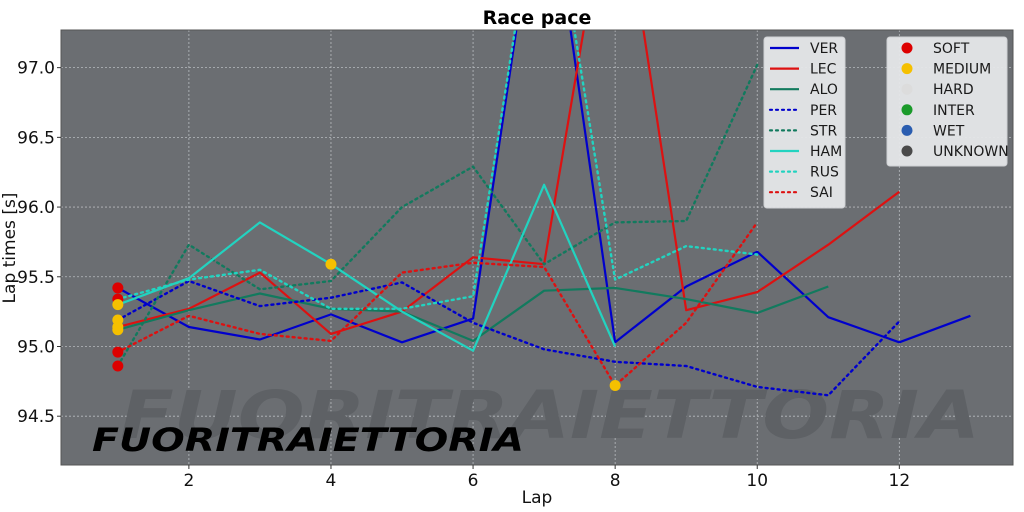 The width and height of the screenshot is (1024, 512). Describe the element at coordinates (36, 69) in the screenshot. I see `y-tick-label: 97.0` at that location.